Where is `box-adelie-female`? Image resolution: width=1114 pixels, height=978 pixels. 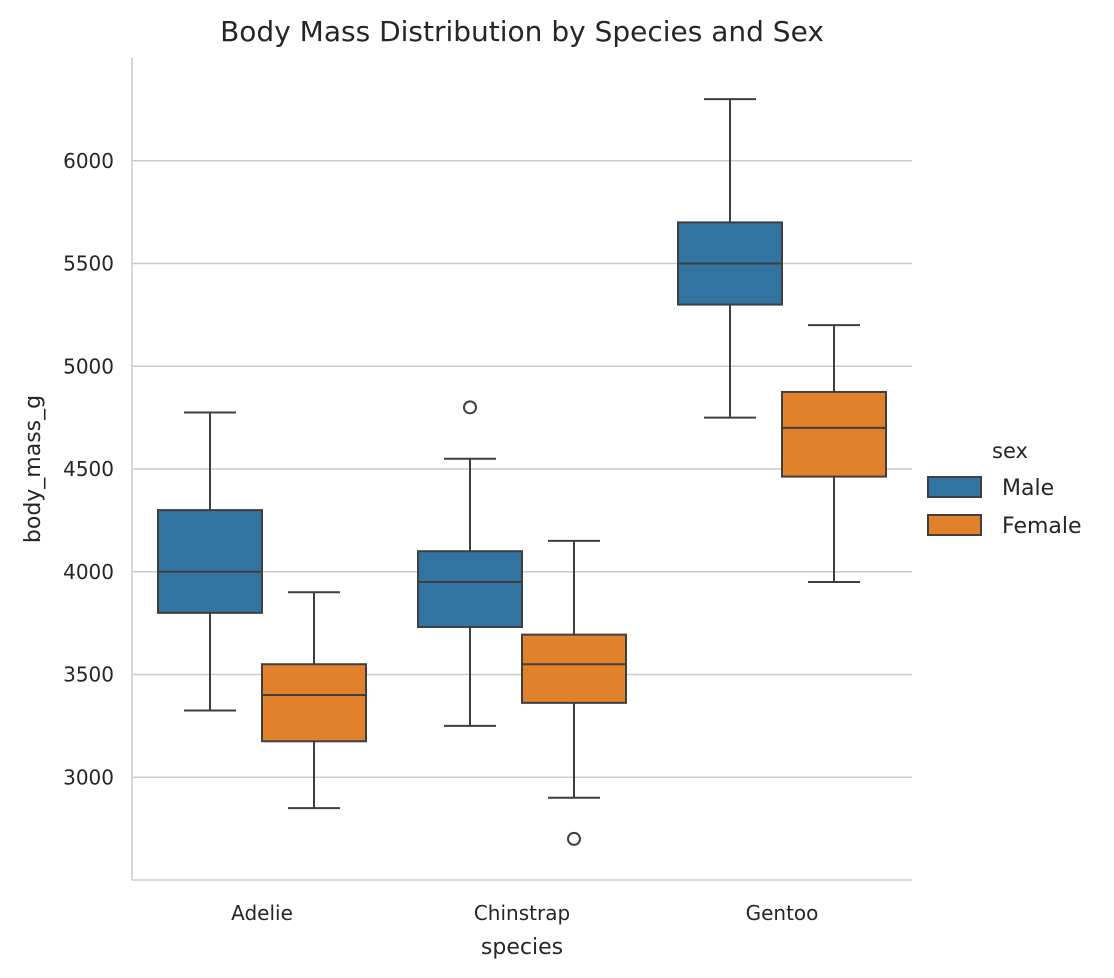 box-adelie-female is located at coordinates (314, 700).